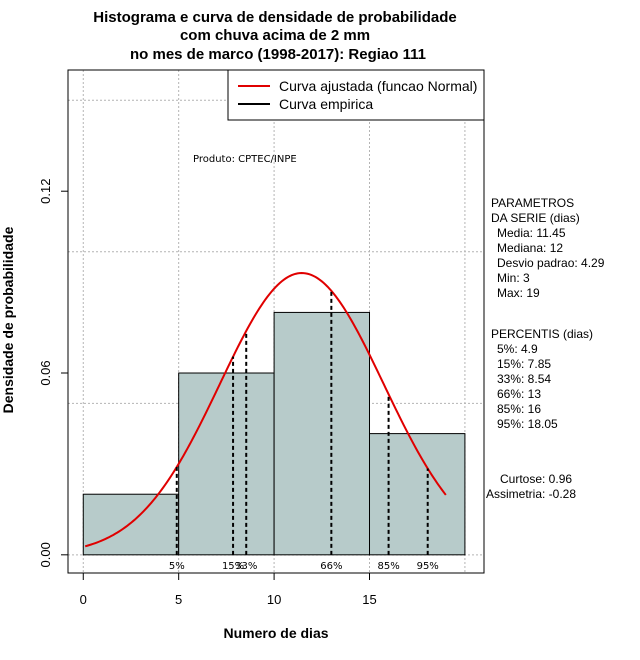 The image size is (640, 660). What do you see at coordinates (378, 86) in the screenshot?
I see `legend-label-fitted: Curva ajustada (funcao Normal)` at bounding box center [378, 86].